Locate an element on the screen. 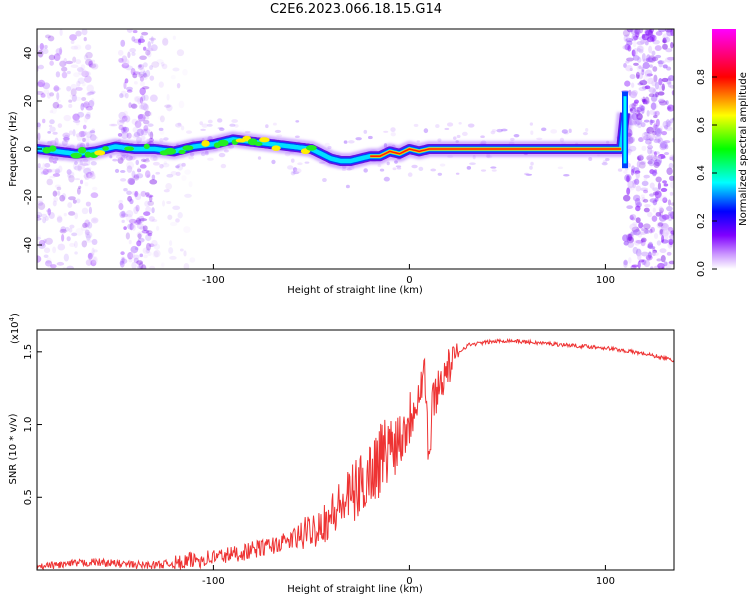 This screenshot has height=600, width=750. spike-core is located at coordinates (625, 130).